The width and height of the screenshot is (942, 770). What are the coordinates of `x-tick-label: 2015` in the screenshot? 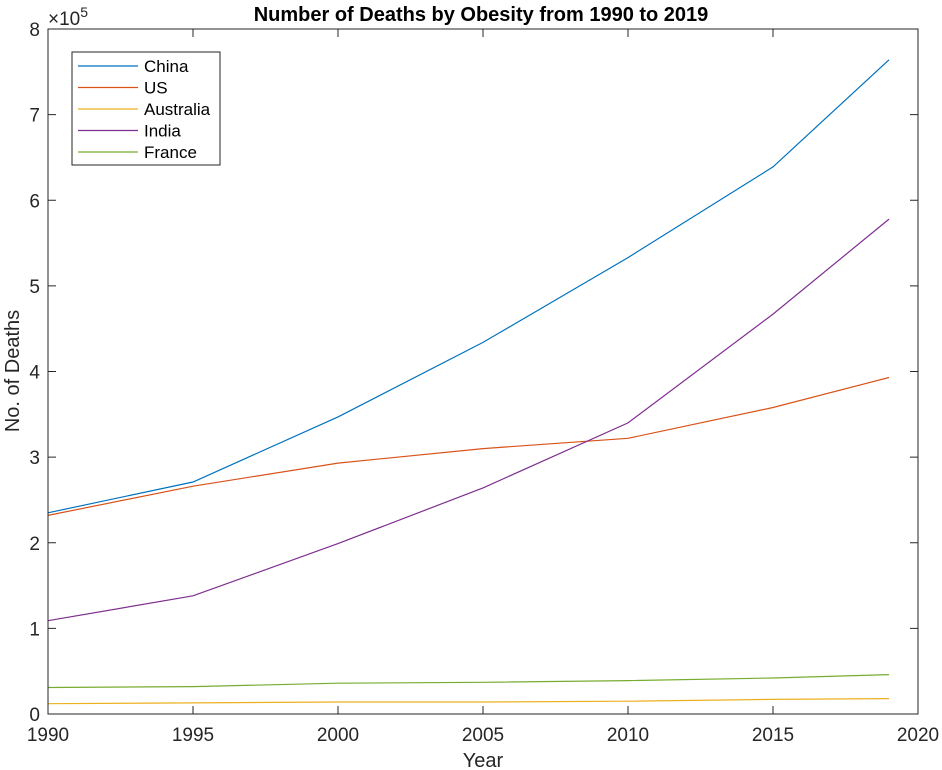 It's located at (773, 735).